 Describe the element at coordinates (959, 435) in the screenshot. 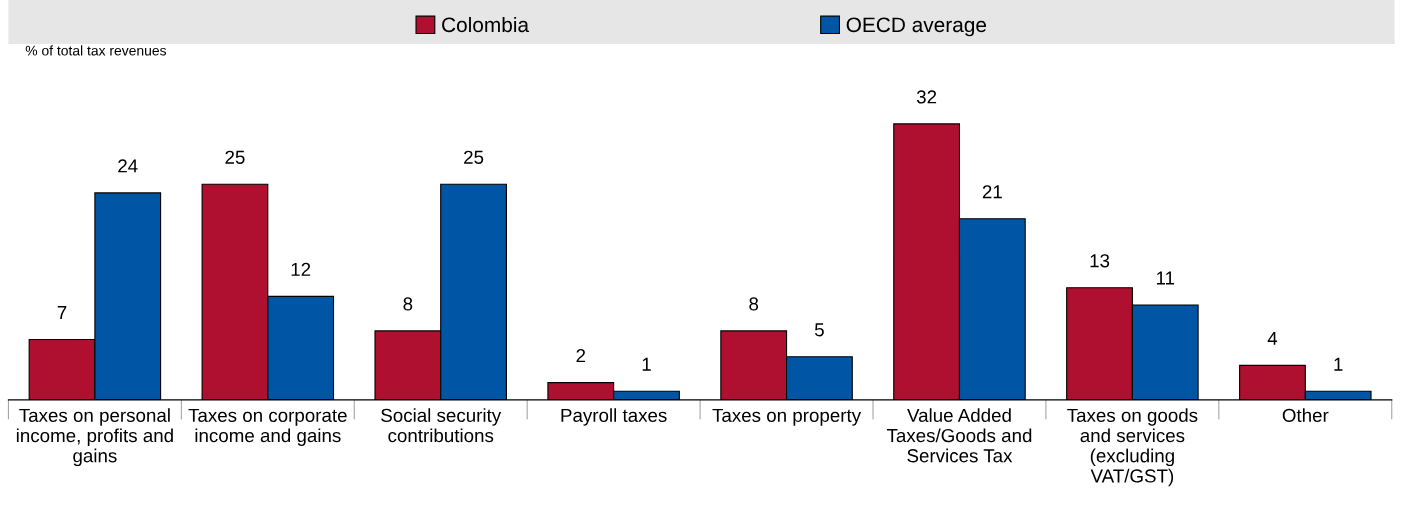

I see `x-tick-label: Value Added Taxes/Goods and Services Tax` at that location.